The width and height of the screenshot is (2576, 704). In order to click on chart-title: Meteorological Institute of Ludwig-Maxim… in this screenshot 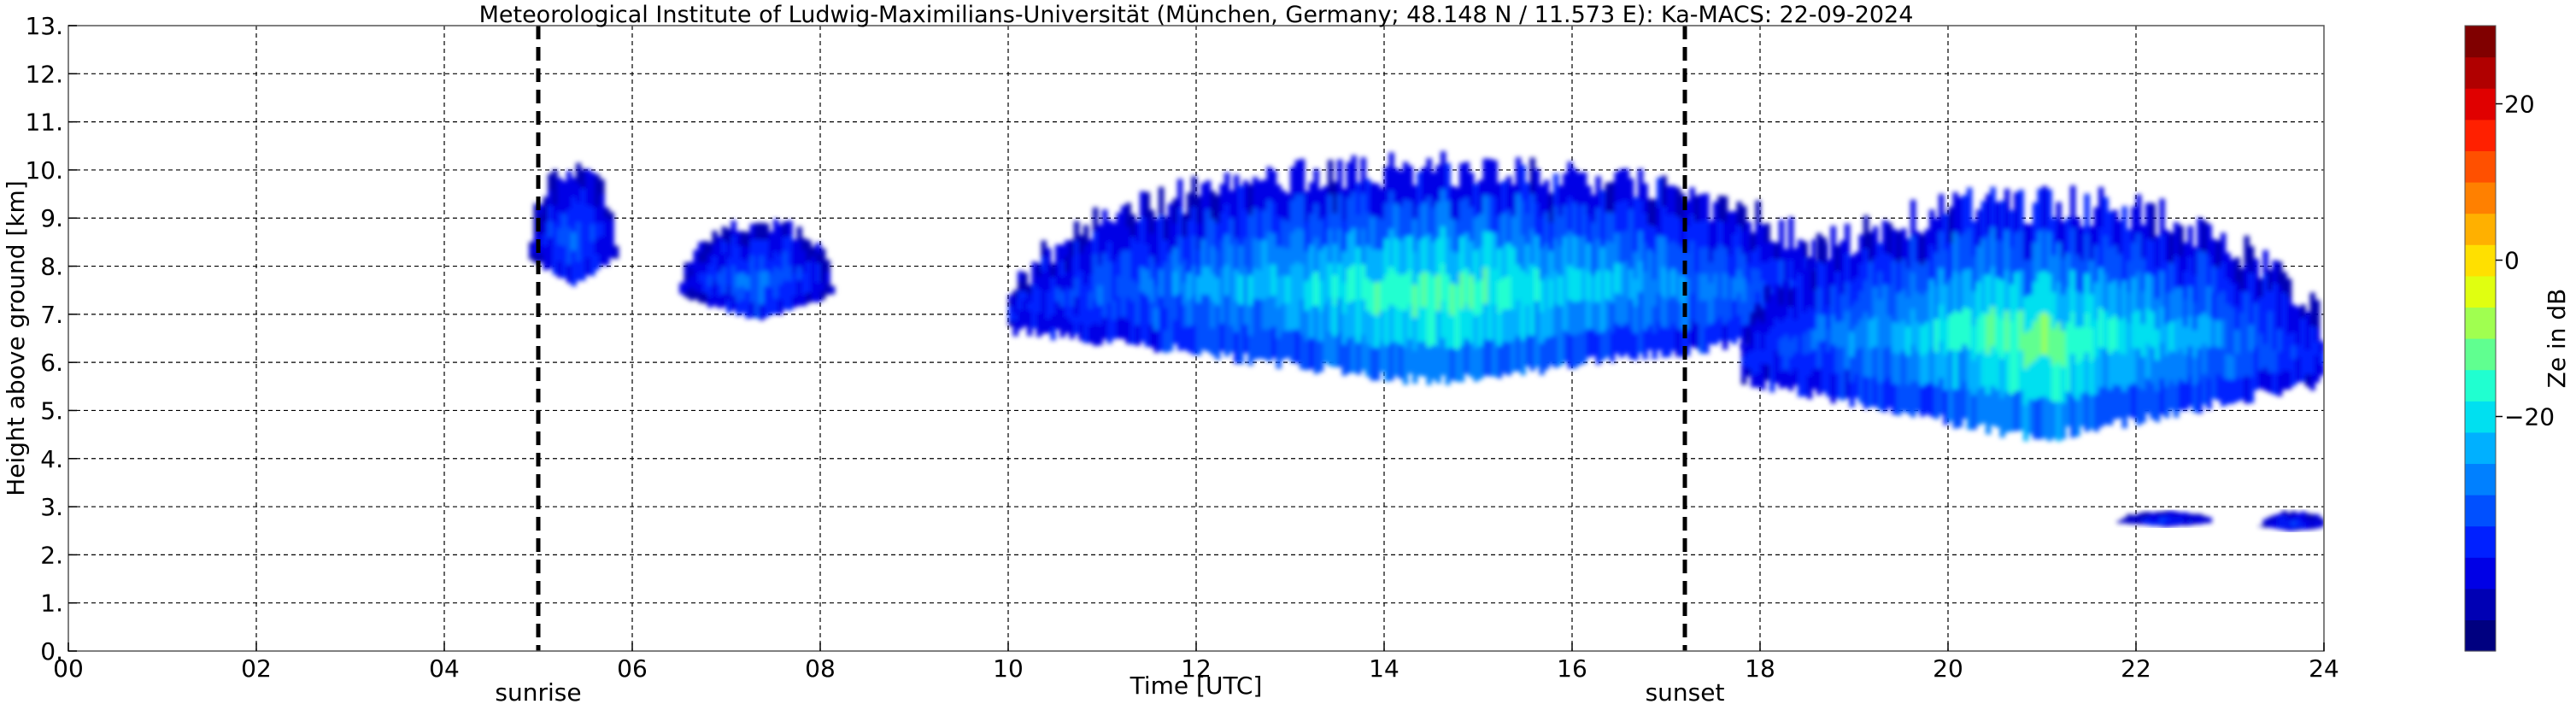, I will do `click(1196, 15)`.